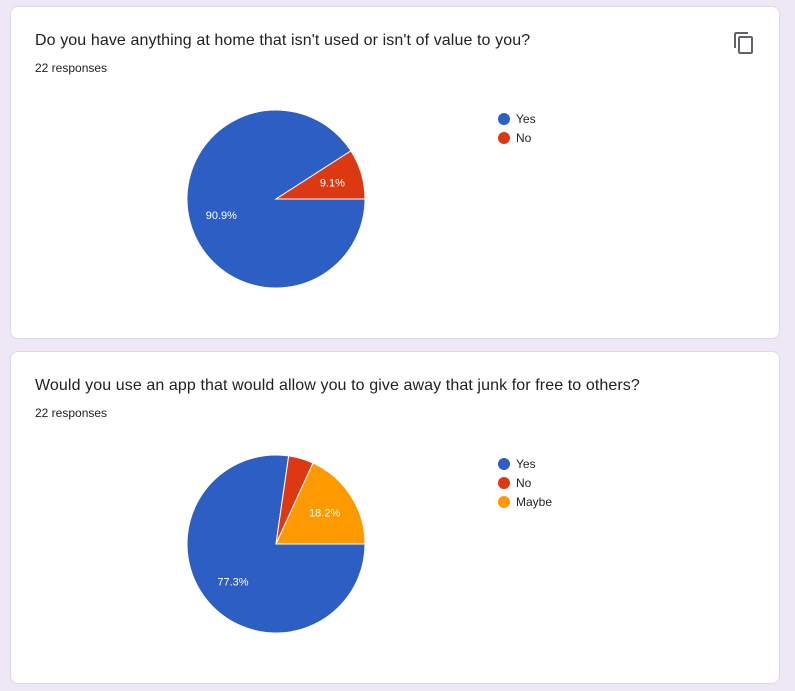 This screenshot has width=795, height=691. I want to click on slice-label: 18.2%, so click(324, 514).